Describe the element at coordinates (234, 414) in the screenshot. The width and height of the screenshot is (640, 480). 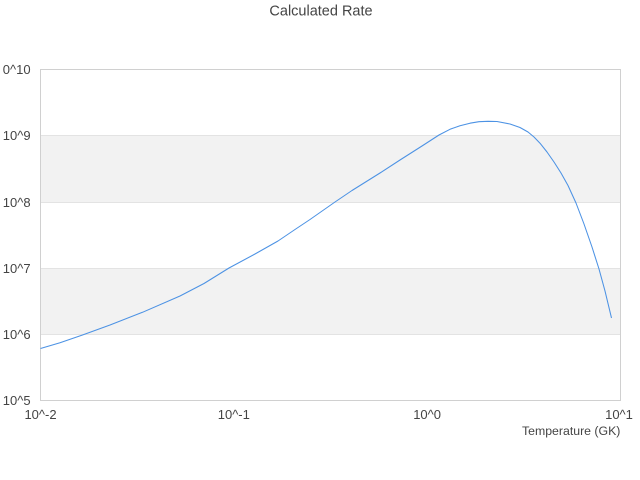
I see `svg-text: 10^-1` at that location.